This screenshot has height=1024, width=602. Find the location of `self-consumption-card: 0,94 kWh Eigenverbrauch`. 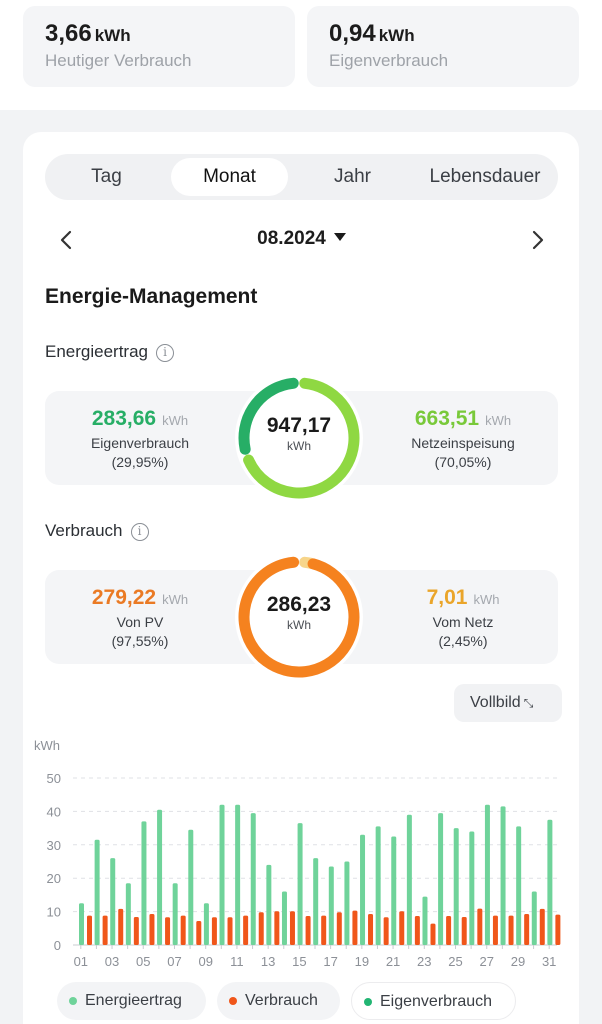

self-consumption-card: 0,94 kWh Eigenverbrauch is located at coordinates (443, 46).